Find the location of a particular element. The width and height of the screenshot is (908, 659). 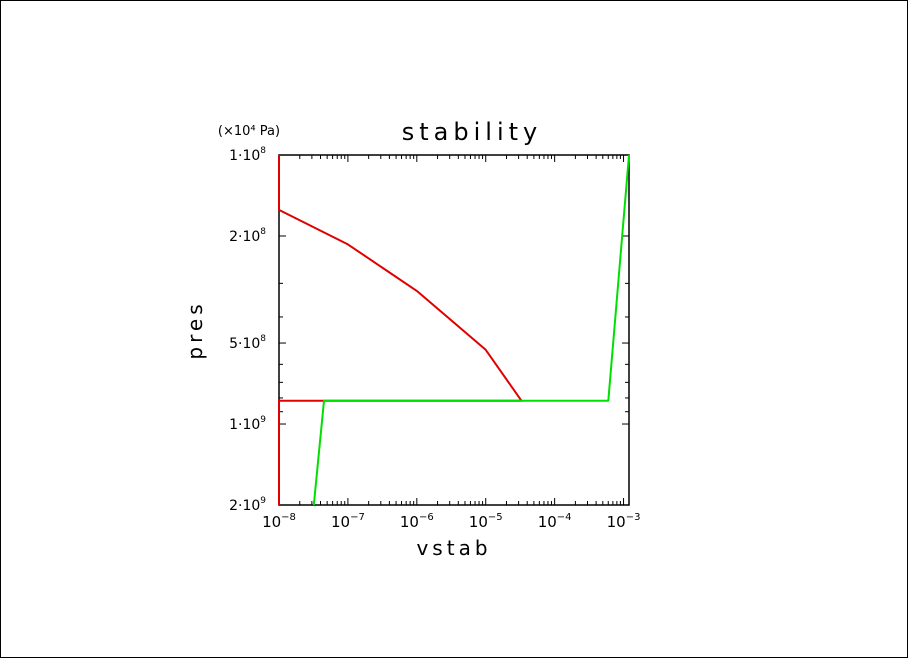

y-tick-label: 2·109 is located at coordinates (247, 505).